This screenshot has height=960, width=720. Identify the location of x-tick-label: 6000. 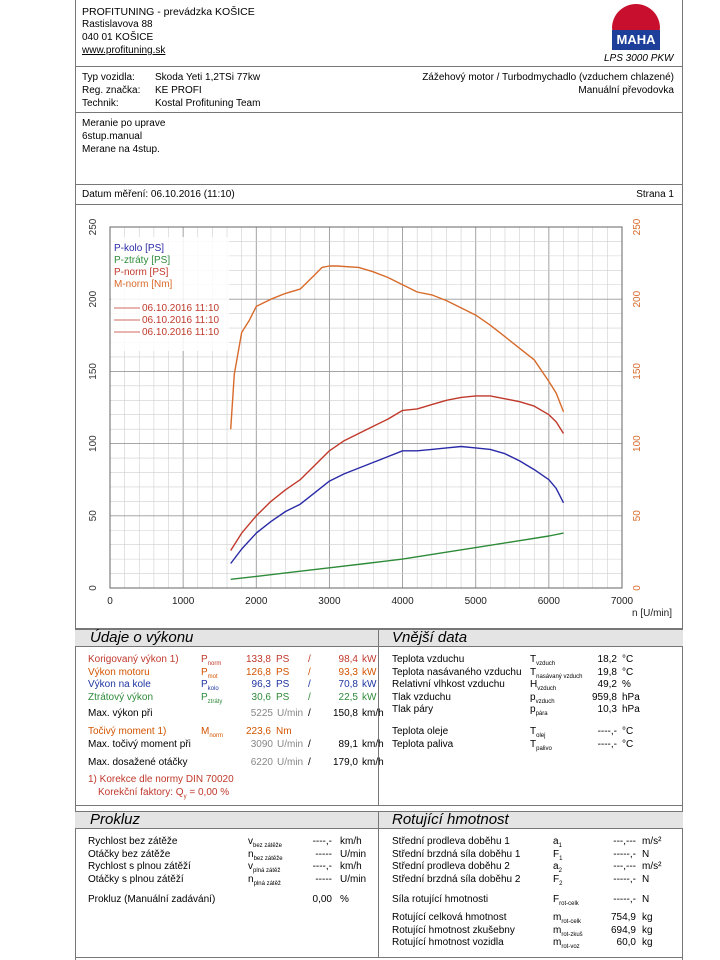
(549, 601).